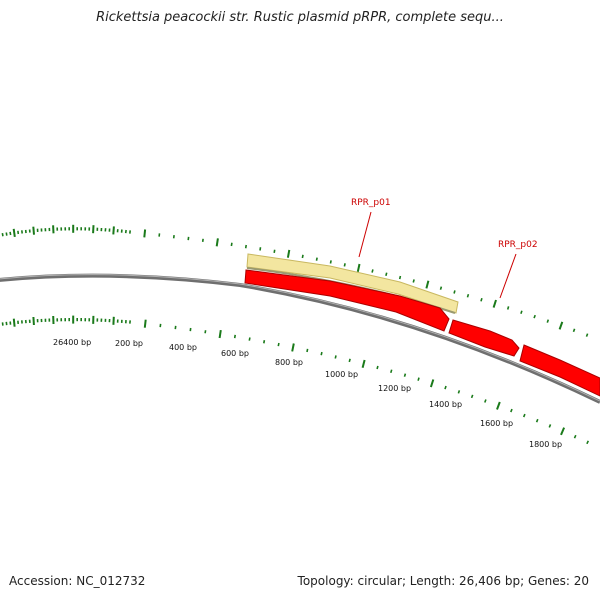 The height and width of the screenshot is (600, 600). Describe the element at coordinates (371, 203) in the screenshot. I see `gene-label-rpr-p01: RPR_p01` at that location.